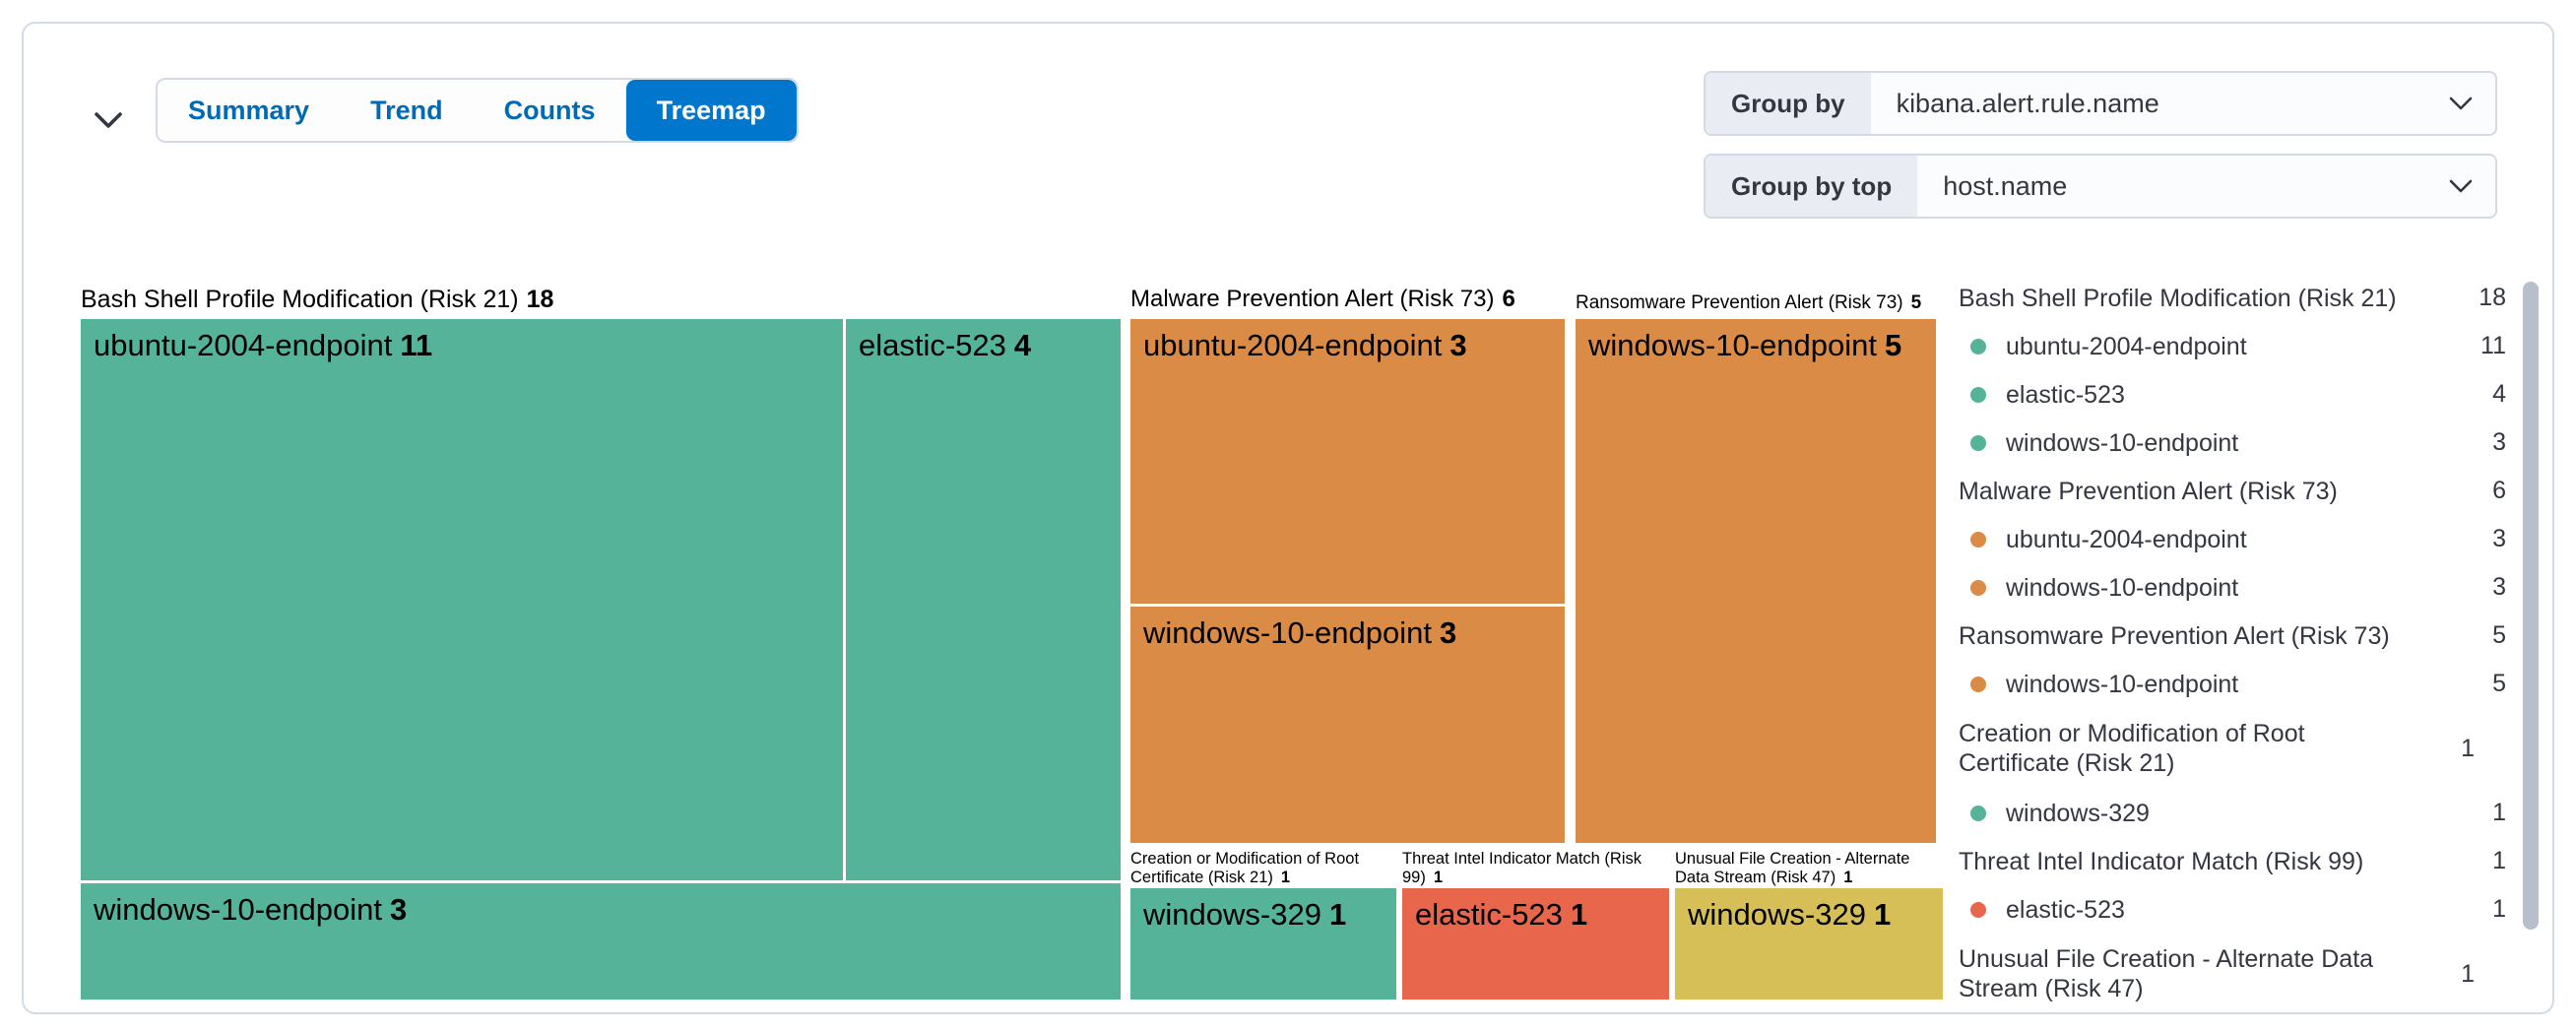 This screenshot has height=1032, width=2576. What do you see at coordinates (1788, 103) in the screenshot?
I see `group-by-label: Group by` at bounding box center [1788, 103].